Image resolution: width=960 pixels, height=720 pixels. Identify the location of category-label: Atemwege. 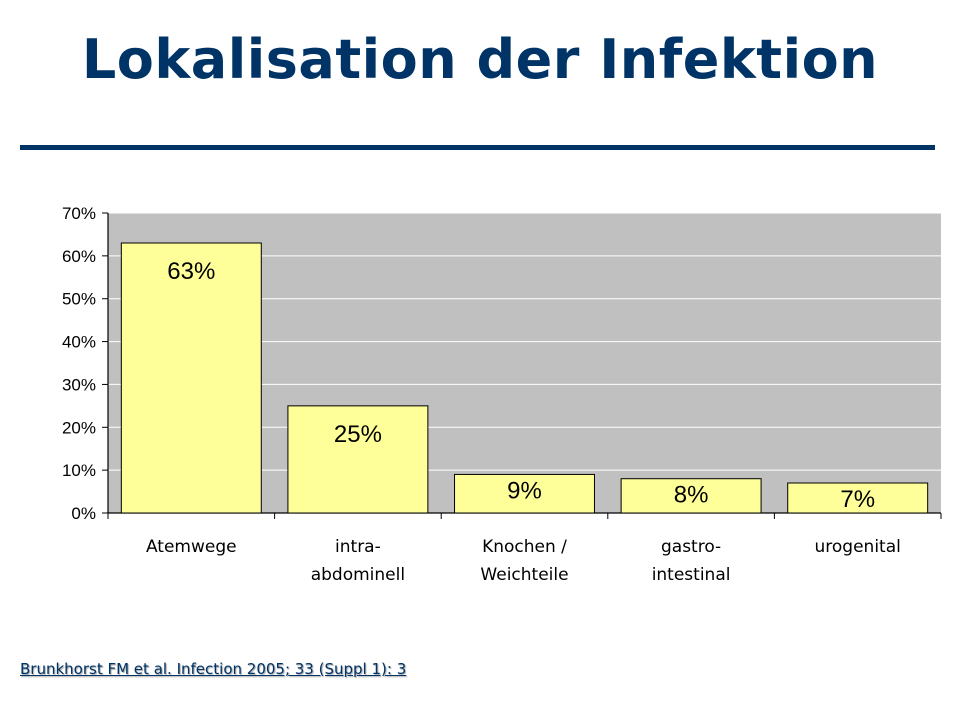
(191, 547).